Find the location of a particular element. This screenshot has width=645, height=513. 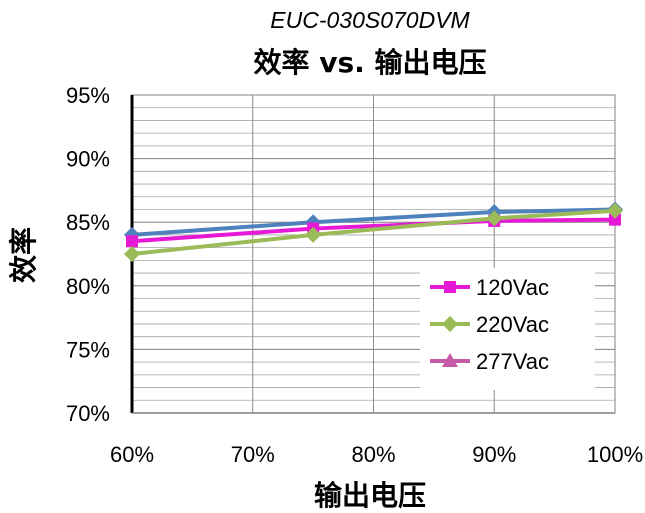

chart-model-label: EUC-030S070DVM is located at coordinates (370, 20).